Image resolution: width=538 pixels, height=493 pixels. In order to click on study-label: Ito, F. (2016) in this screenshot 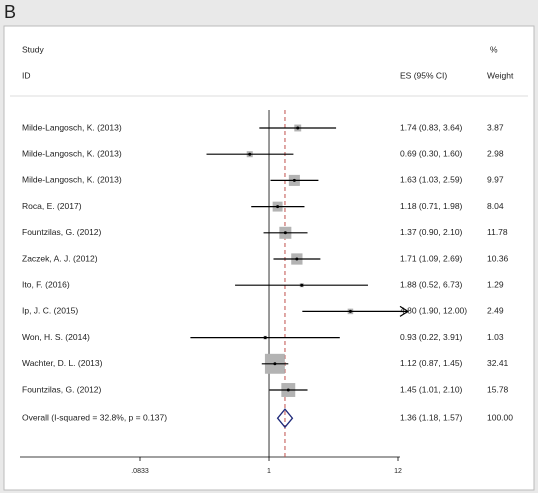, I will do `click(46, 284)`.